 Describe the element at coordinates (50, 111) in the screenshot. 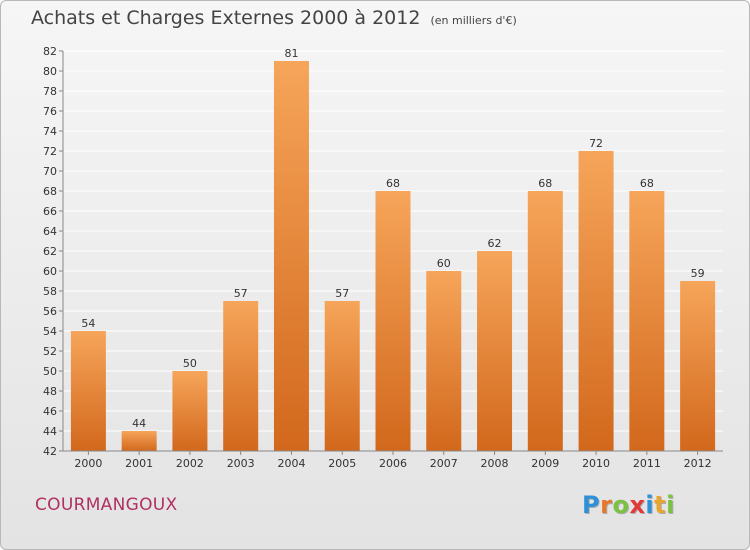

I see `y-tick-label: 76` at that location.